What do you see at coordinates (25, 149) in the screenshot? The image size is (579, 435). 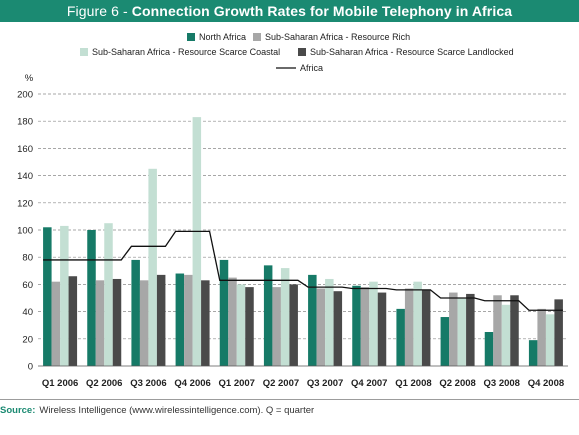 I see `y-tick-label: 160` at bounding box center [25, 149].